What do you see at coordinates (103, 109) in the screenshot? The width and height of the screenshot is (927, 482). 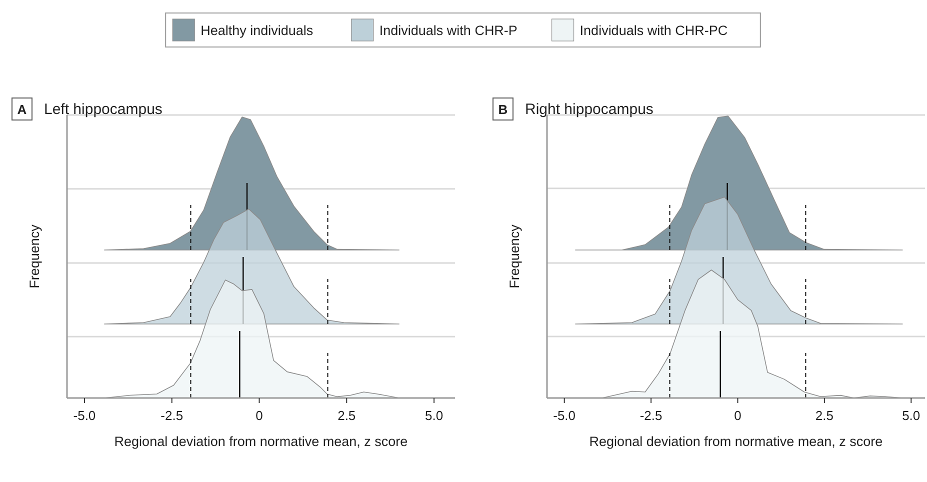 I see `chart-title: Left hippocampus` at bounding box center [103, 109].